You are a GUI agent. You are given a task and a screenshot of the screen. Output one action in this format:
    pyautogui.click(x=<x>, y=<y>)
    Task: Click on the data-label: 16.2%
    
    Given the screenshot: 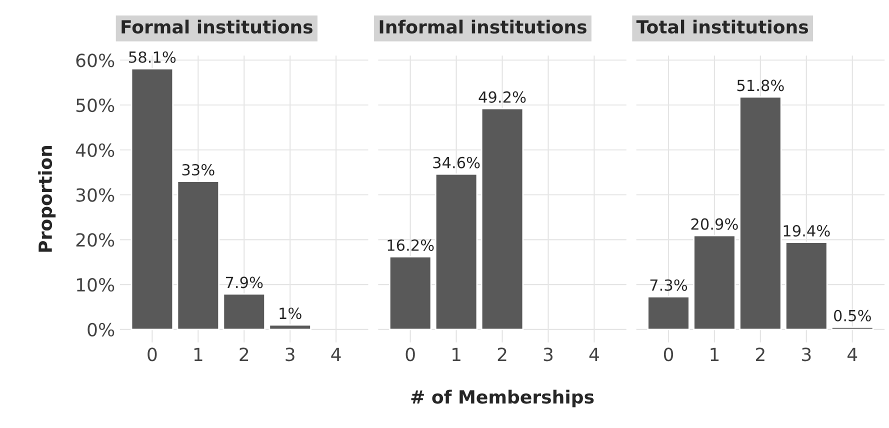 What is the action you would take?
    pyautogui.click(x=411, y=245)
    